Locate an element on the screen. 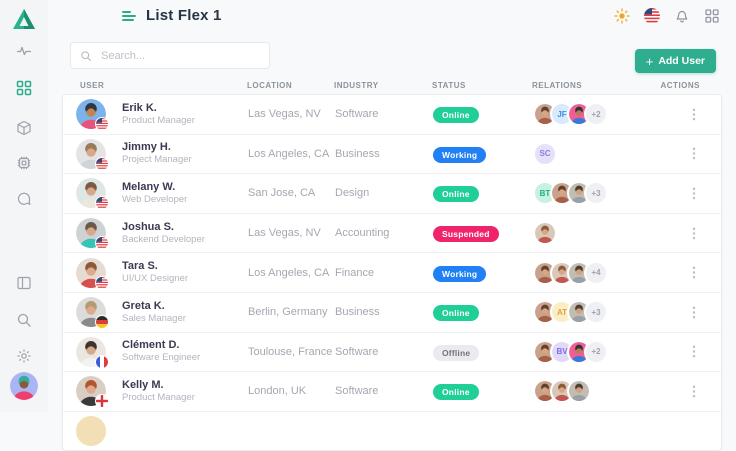 Image resolution: width=736 pixels, height=451 pixels. column-header-actions: ACTIONS is located at coordinates (680, 85).